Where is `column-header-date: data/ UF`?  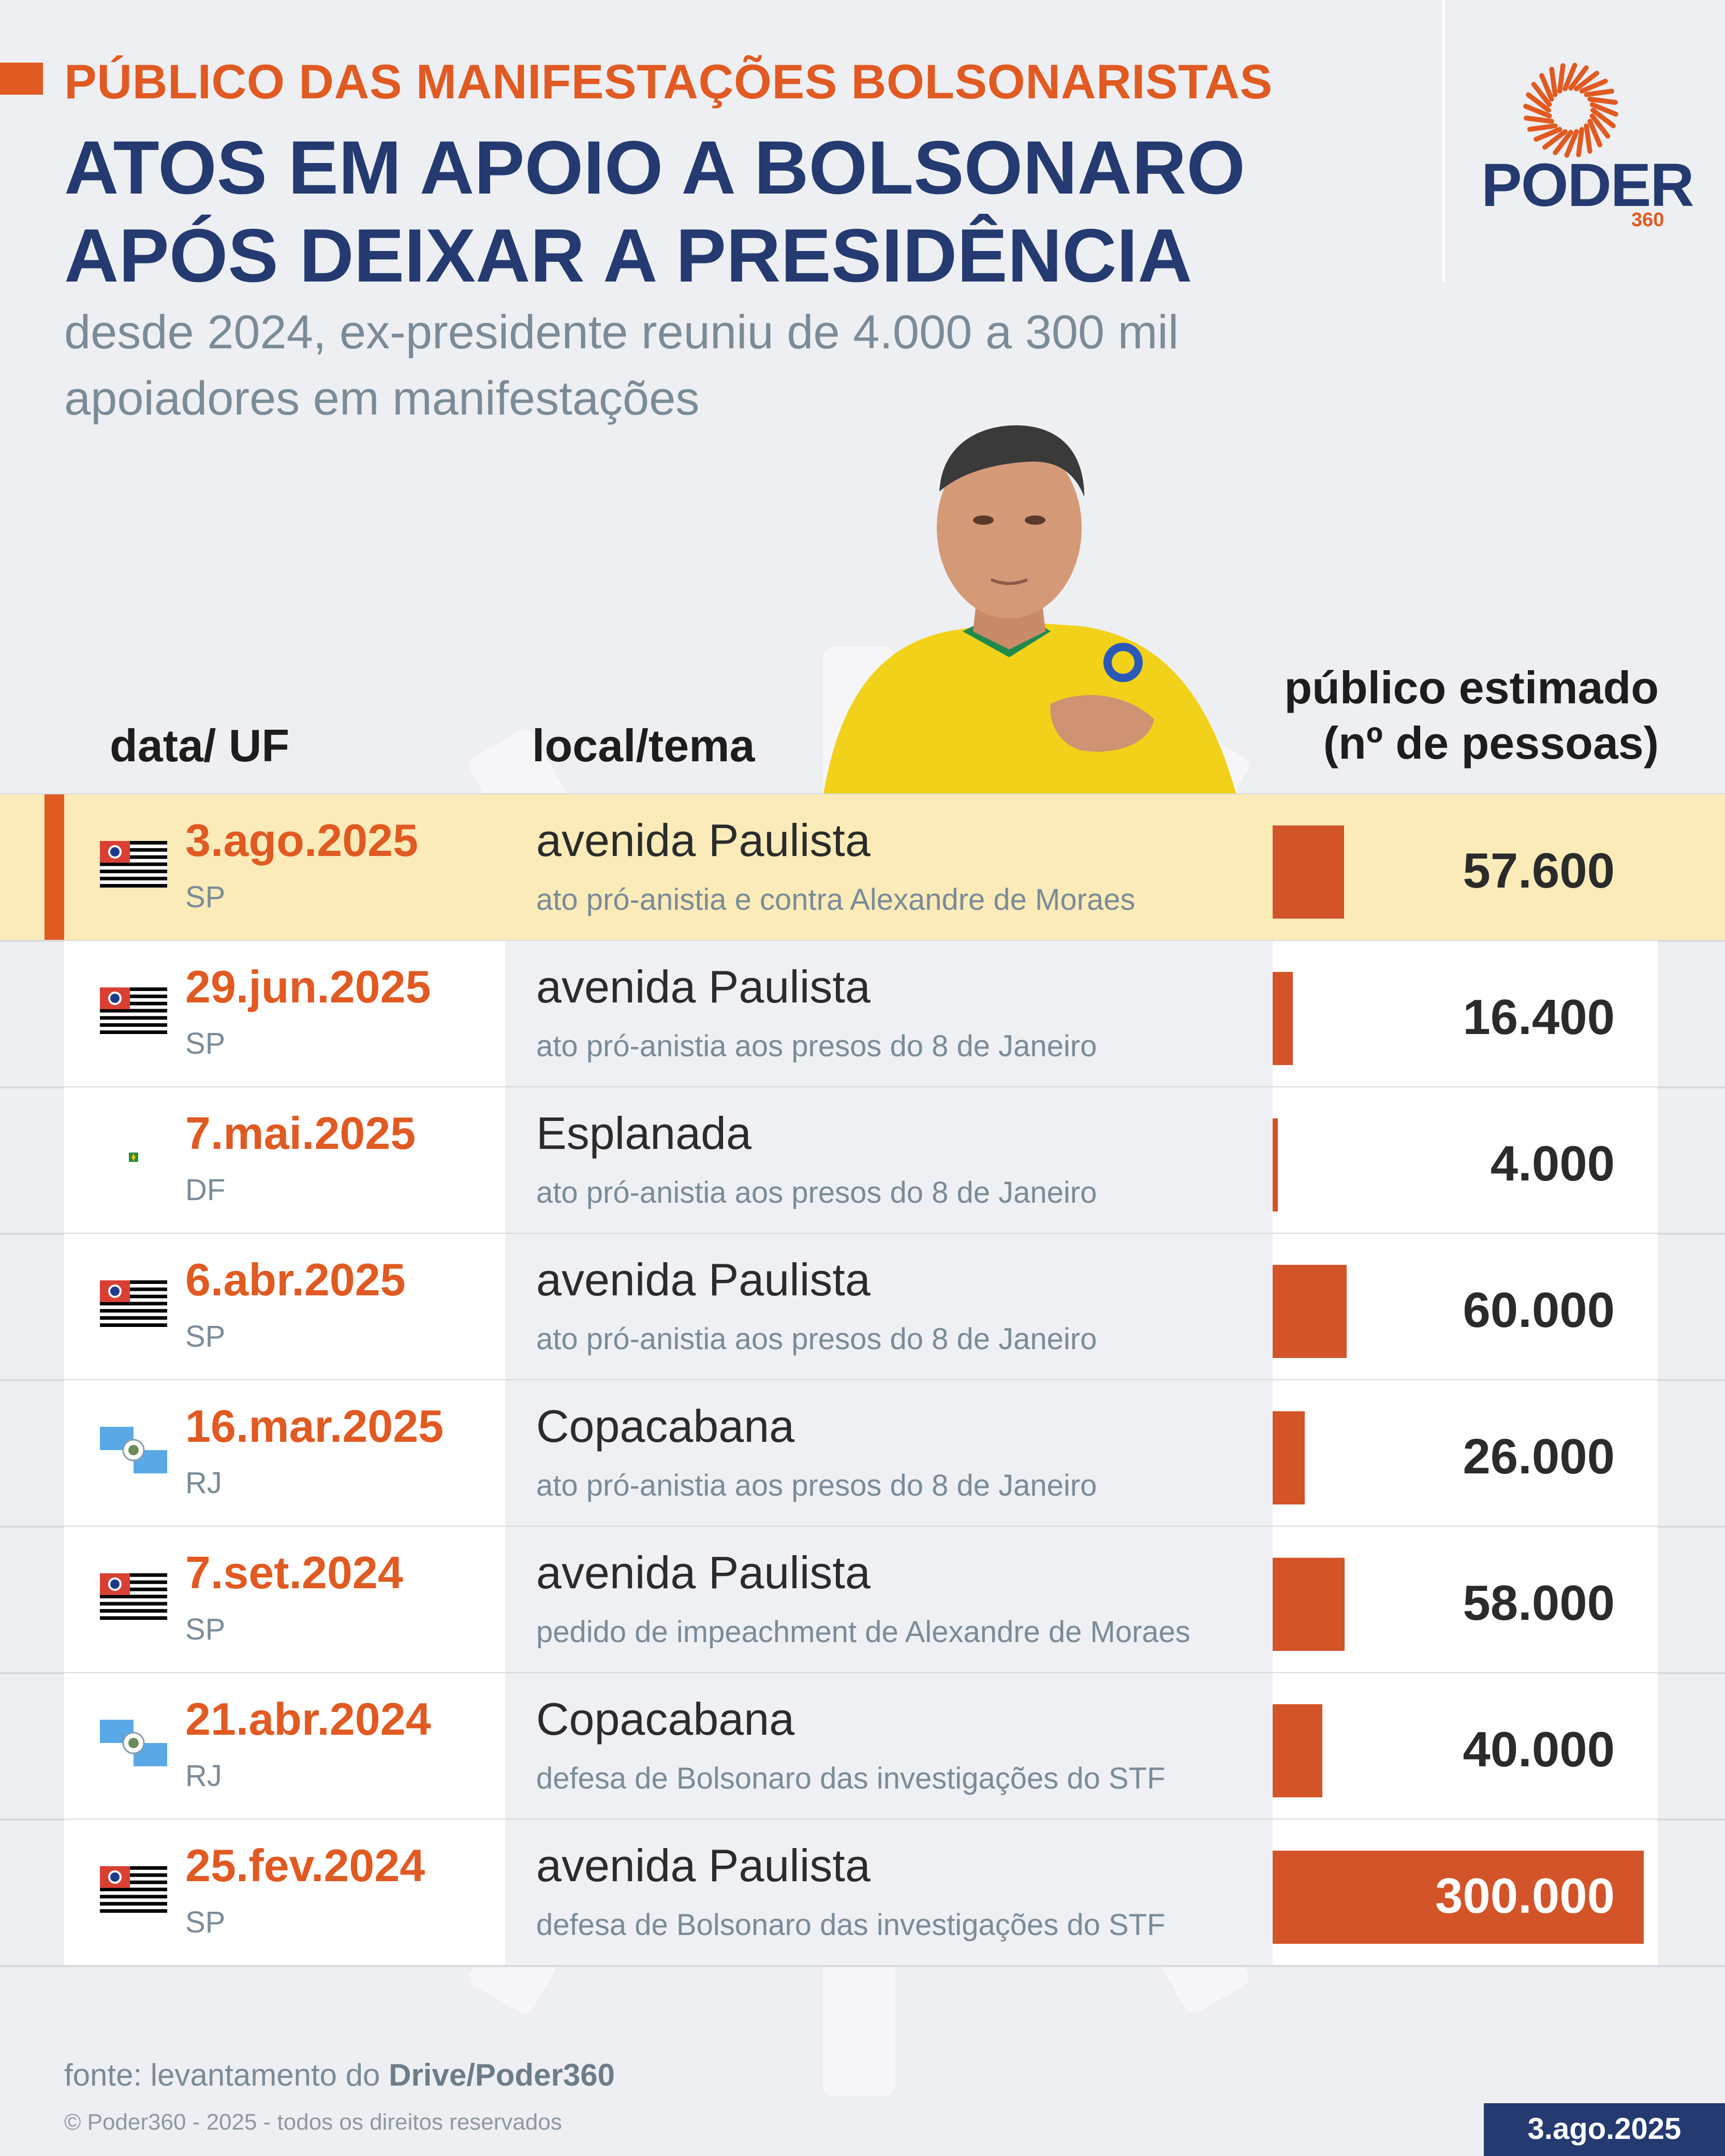 column-header-date: data/ UF is located at coordinates (200, 745).